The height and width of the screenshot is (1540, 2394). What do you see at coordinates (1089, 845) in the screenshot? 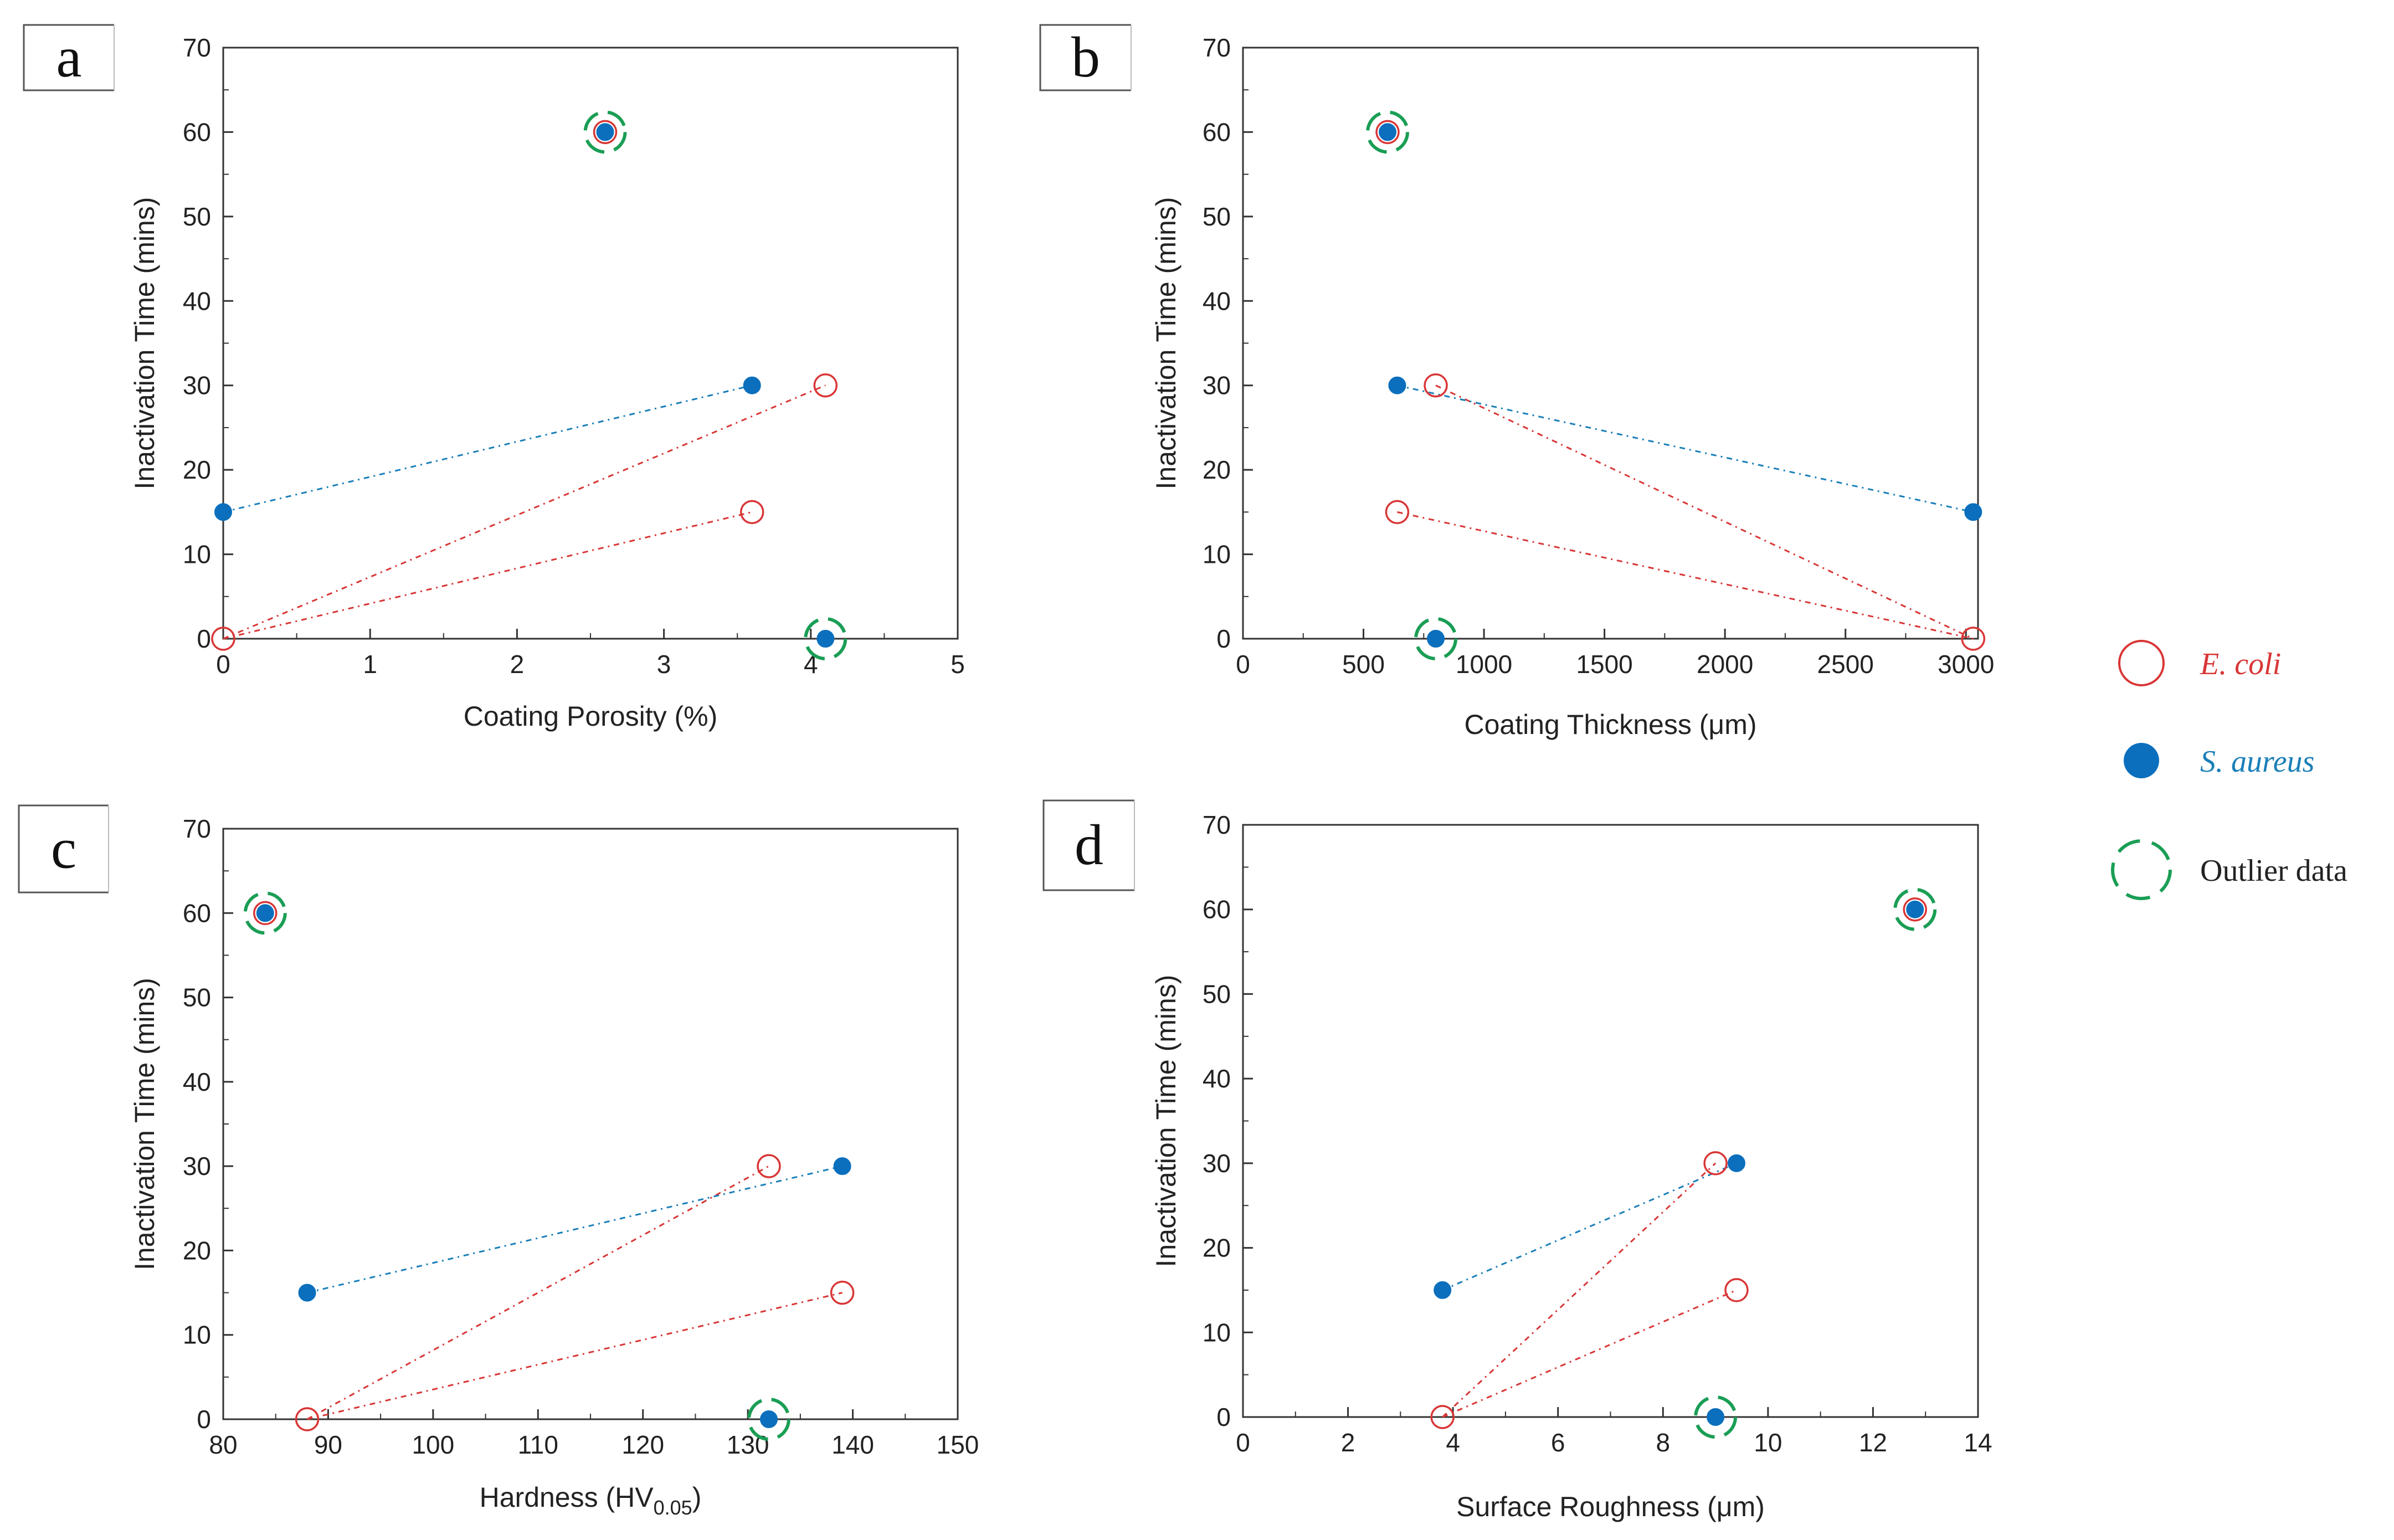
I see `panel-letter: d` at bounding box center [1089, 845].